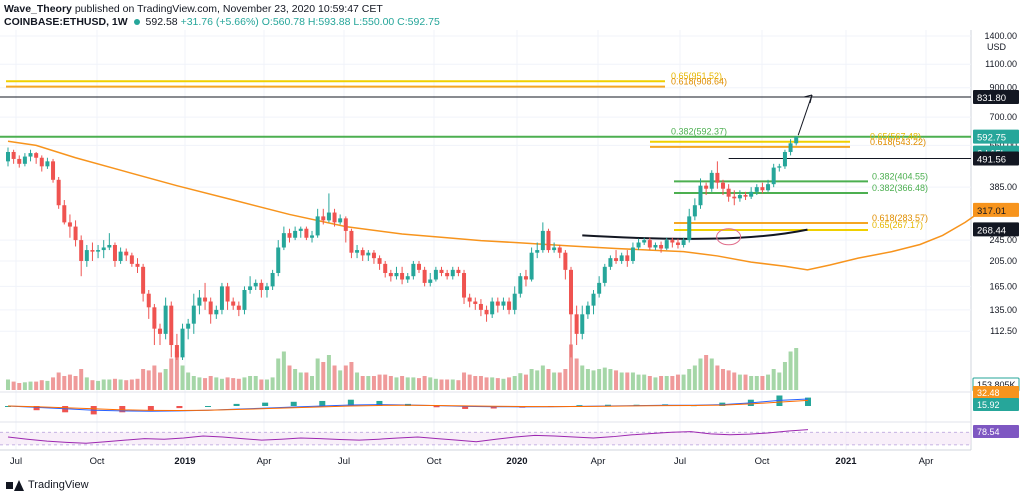 The width and height of the screenshot is (1024, 499). I want to click on y-tick-label: 205.00, so click(1003, 261).